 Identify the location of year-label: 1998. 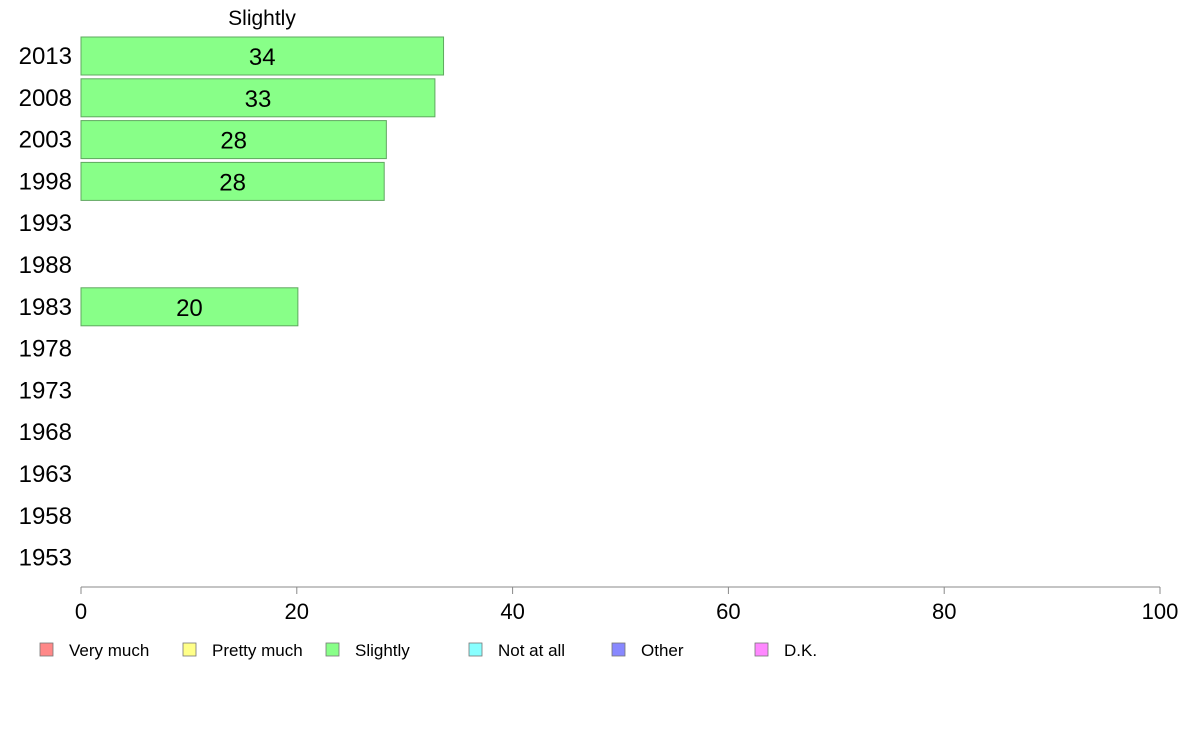
(45, 181).